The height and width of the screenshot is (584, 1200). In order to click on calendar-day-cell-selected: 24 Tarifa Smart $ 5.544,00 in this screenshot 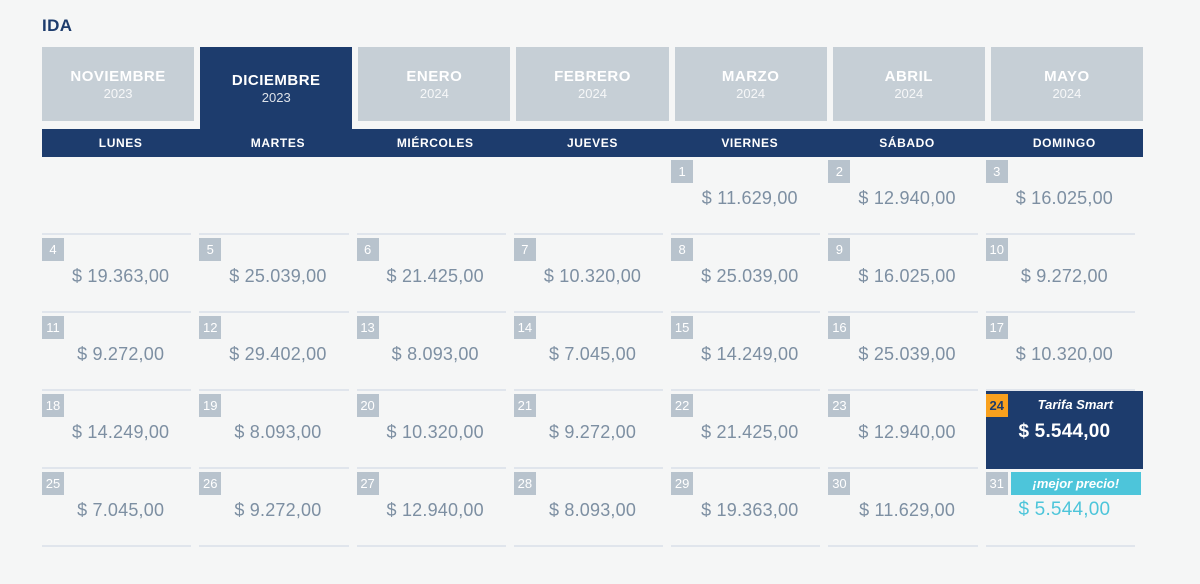, I will do `click(1064, 430)`.